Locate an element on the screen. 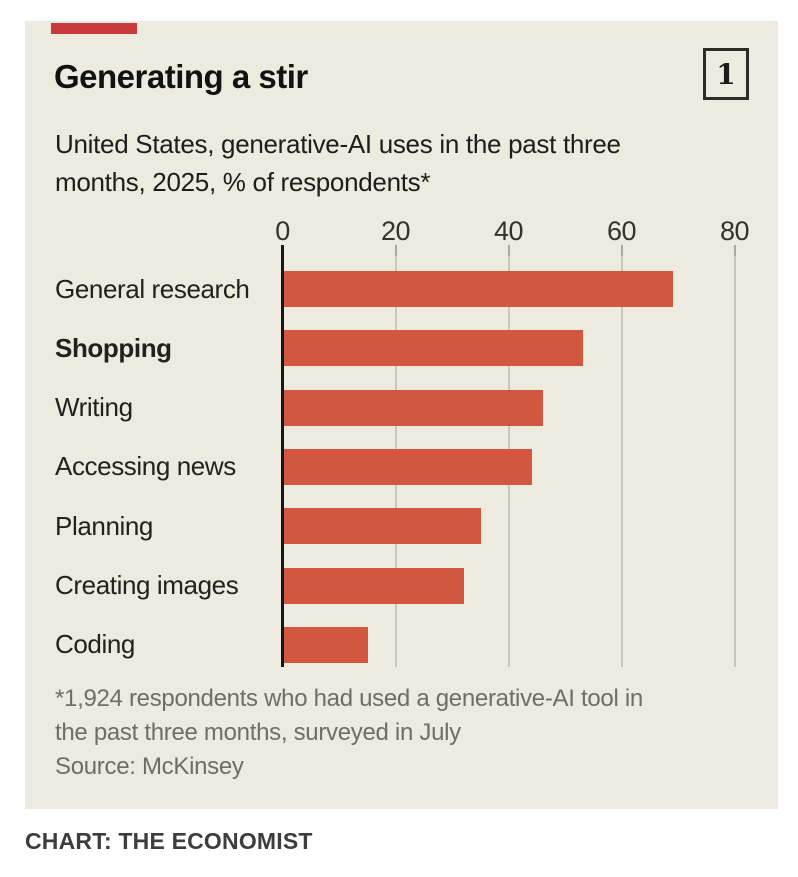 Image resolution: width=798 pixels, height=877 pixels. category-label: Accessing news is located at coordinates (145, 466).